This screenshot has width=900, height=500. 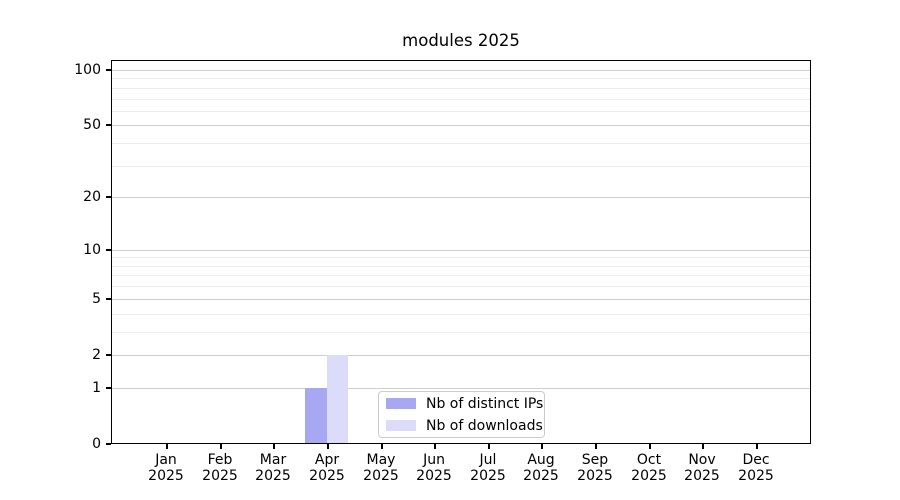 I want to click on x-tick-month: Sep, so click(x=595, y=460).